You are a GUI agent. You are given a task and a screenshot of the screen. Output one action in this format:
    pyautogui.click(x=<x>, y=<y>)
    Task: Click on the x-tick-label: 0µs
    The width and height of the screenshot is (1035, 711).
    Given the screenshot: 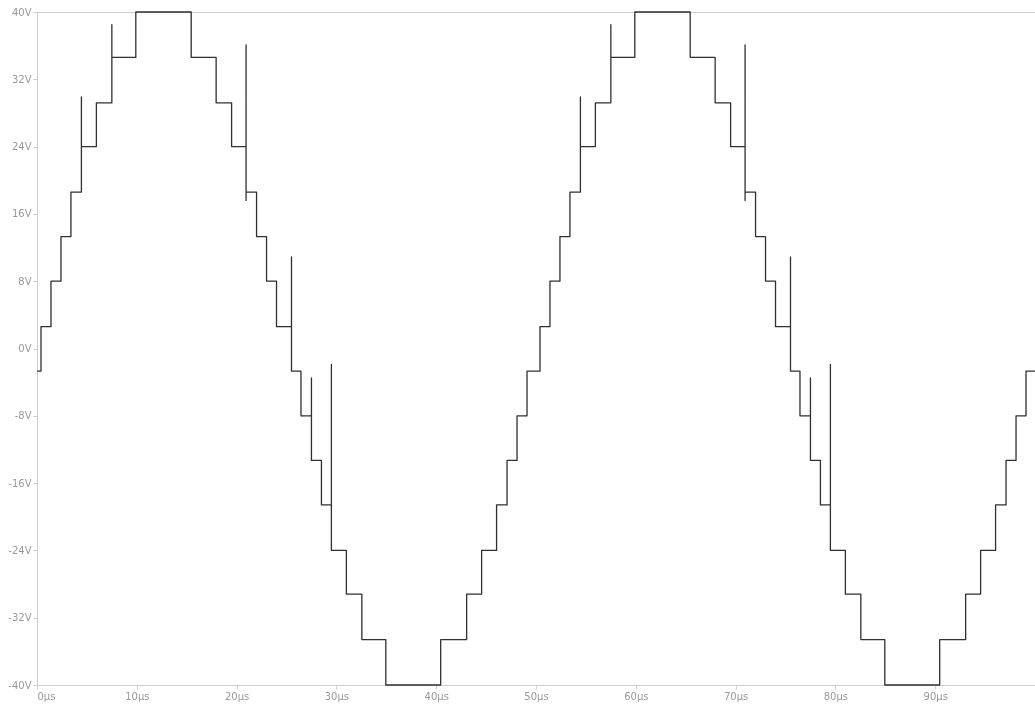 What is the action you would take?
    pyautogui.click(x=46, y=696)
    